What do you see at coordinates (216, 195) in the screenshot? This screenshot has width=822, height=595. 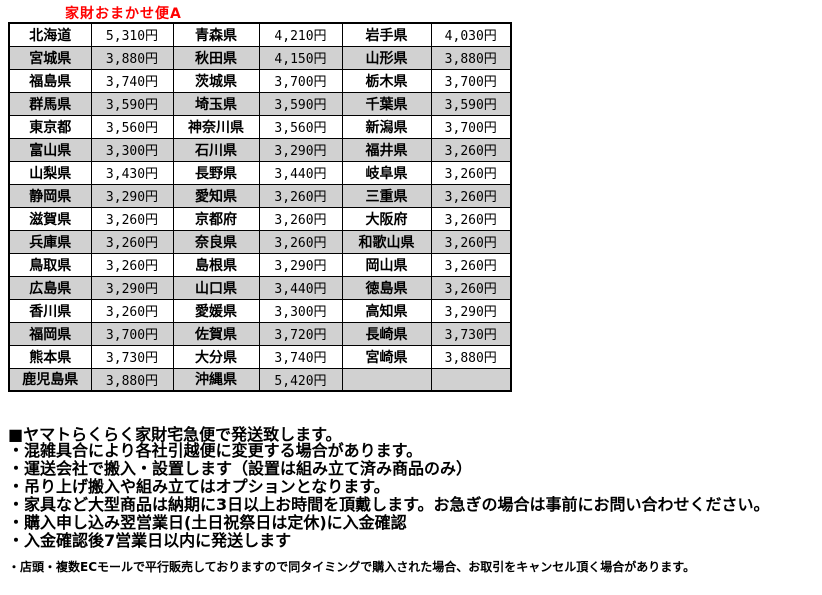 I see `prefecture-cell: 愛知県` at bounding box center [216, 195].